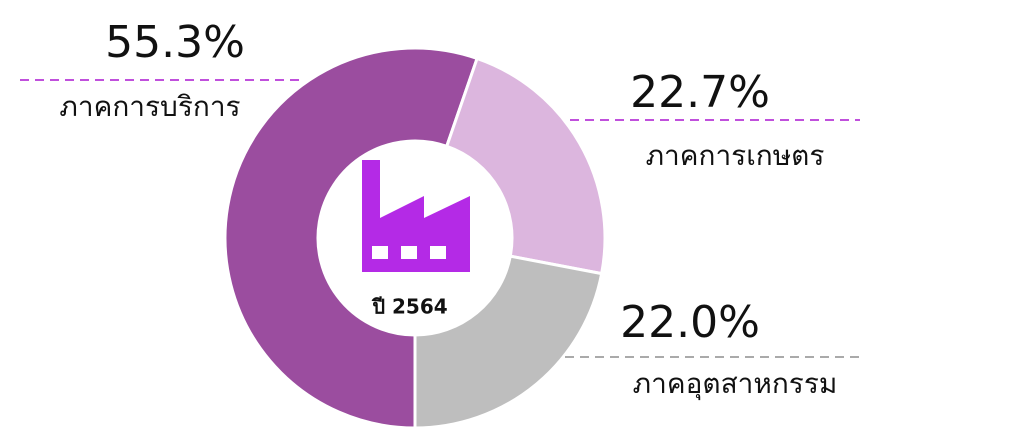 The image size is (1035, 431). What do you see at coordinates (700, 92) in the screenshot?
I see `value-label: 22.7%` at bounding box center [700, 92].